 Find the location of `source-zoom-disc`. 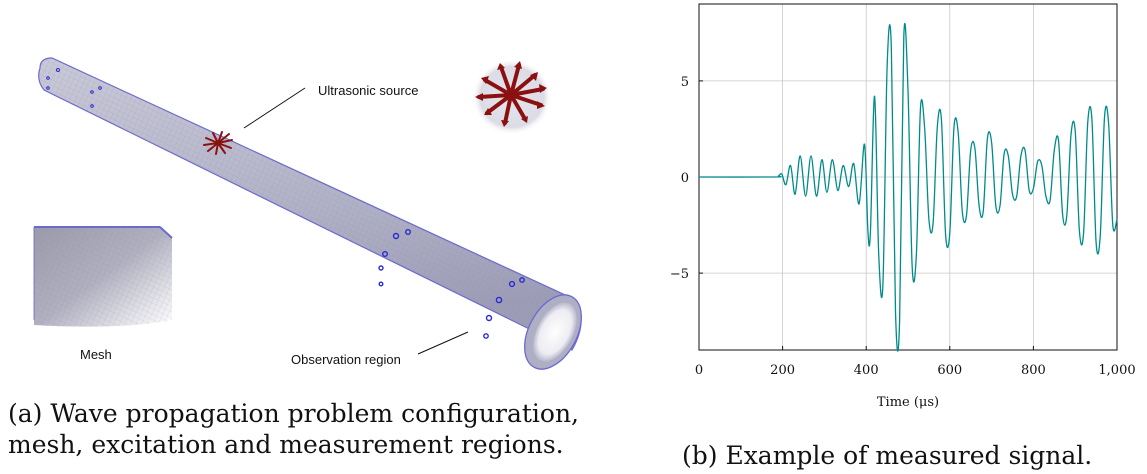

source-zoom-disc is located at coordinates (512, 97).